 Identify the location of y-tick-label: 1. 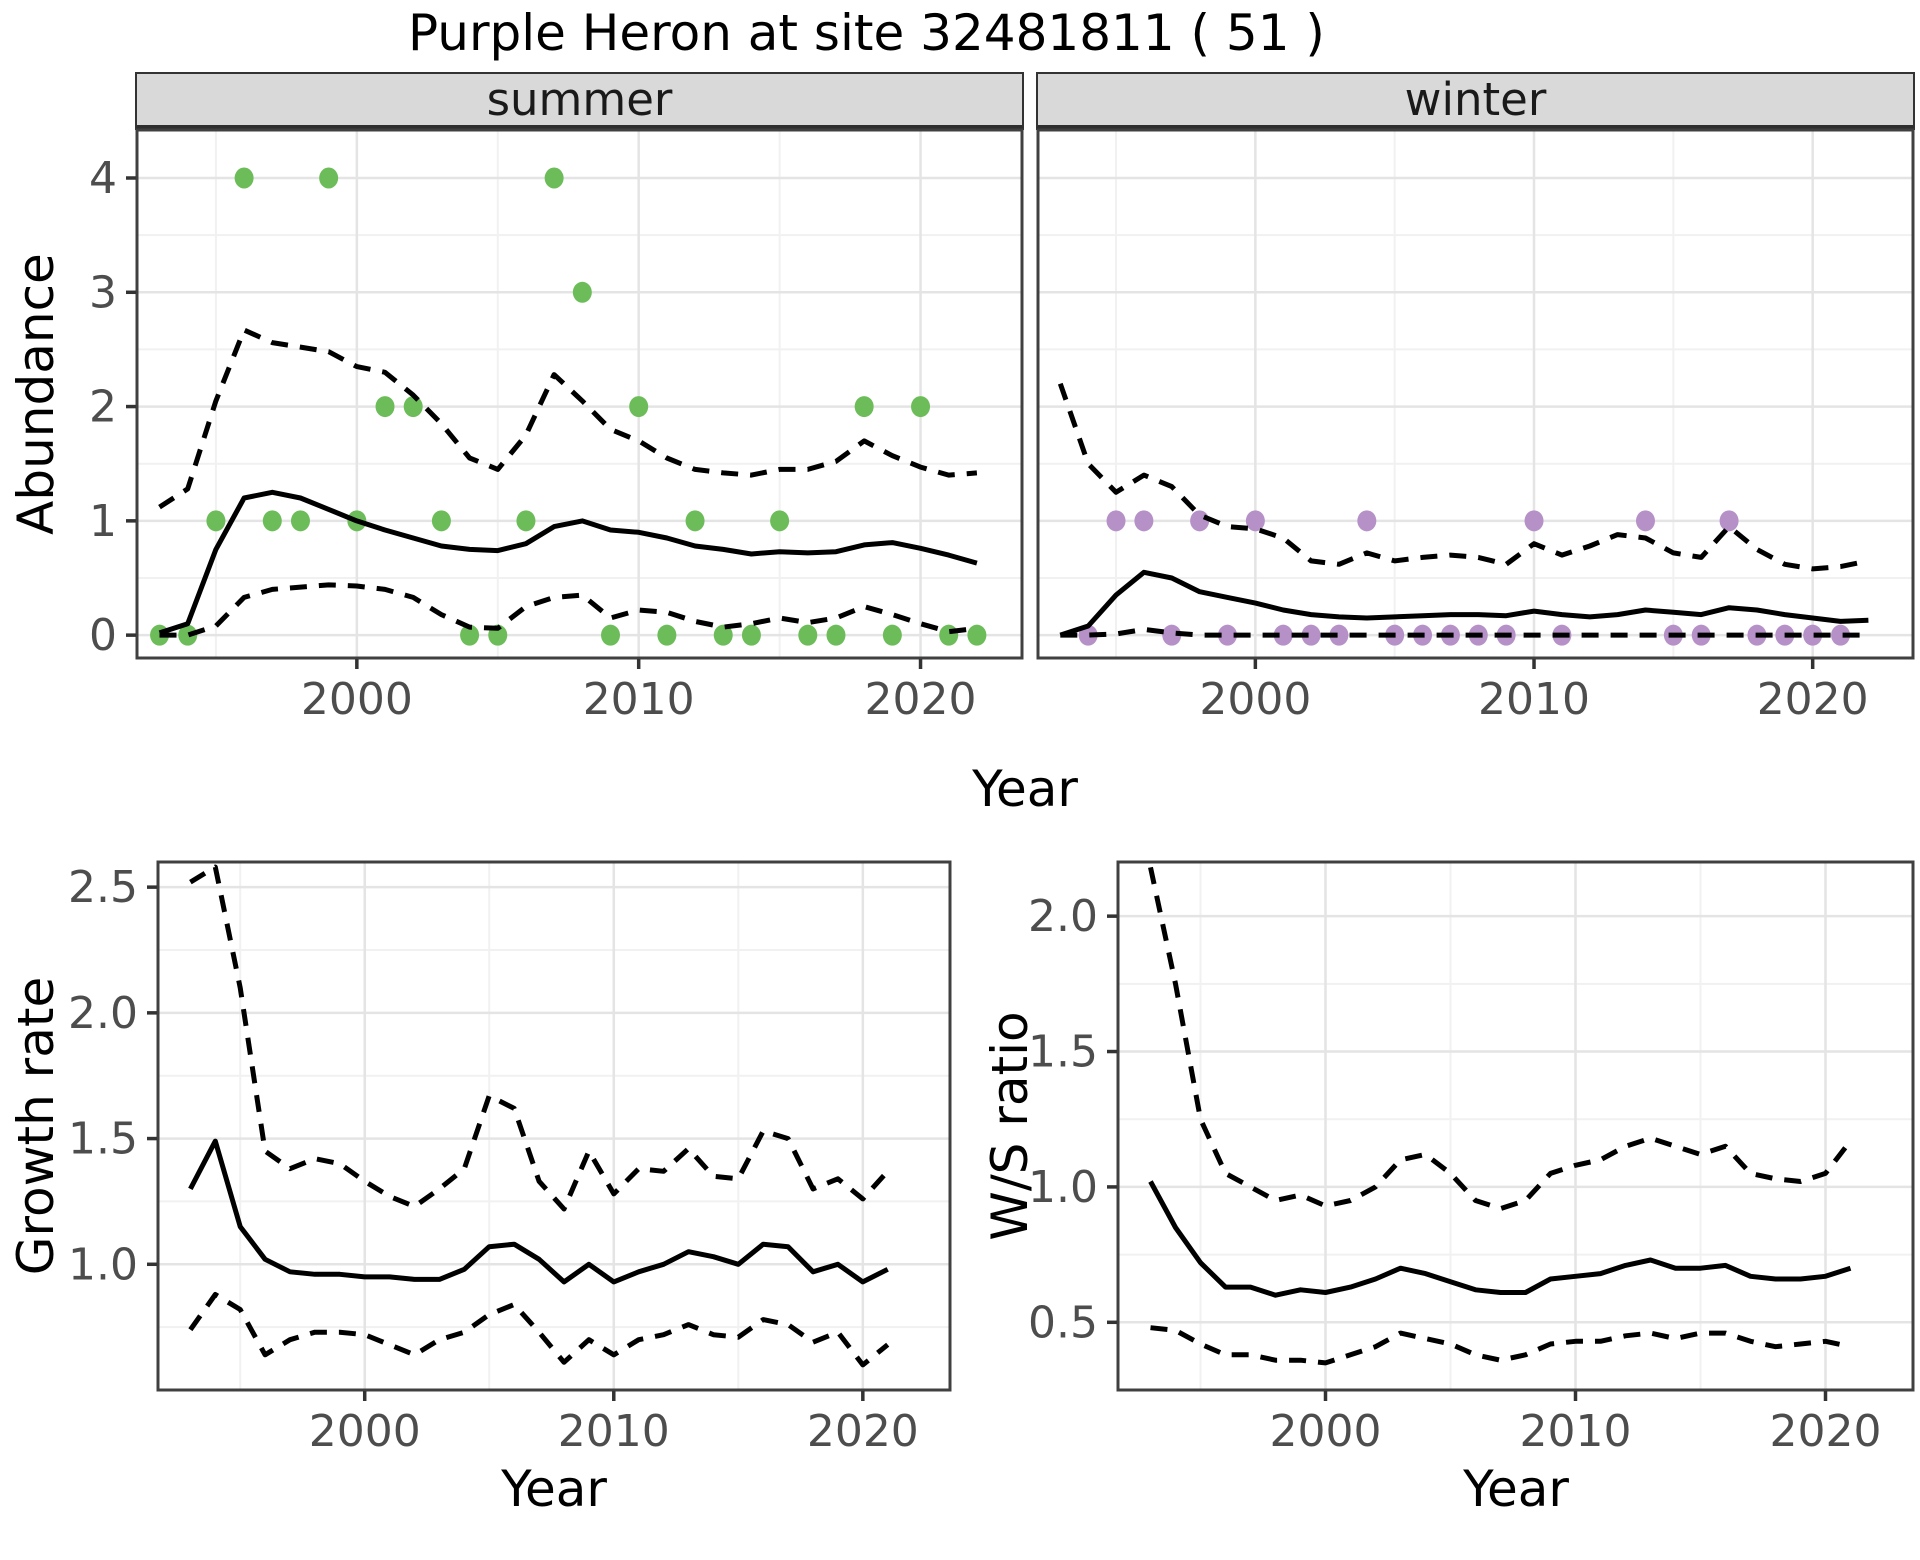
(103, 521).